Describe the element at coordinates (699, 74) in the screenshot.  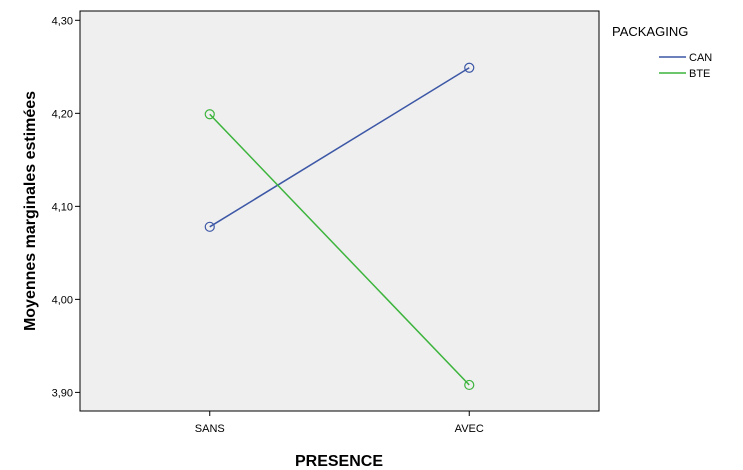
I see `legend-label-bte: BTE` at that location.